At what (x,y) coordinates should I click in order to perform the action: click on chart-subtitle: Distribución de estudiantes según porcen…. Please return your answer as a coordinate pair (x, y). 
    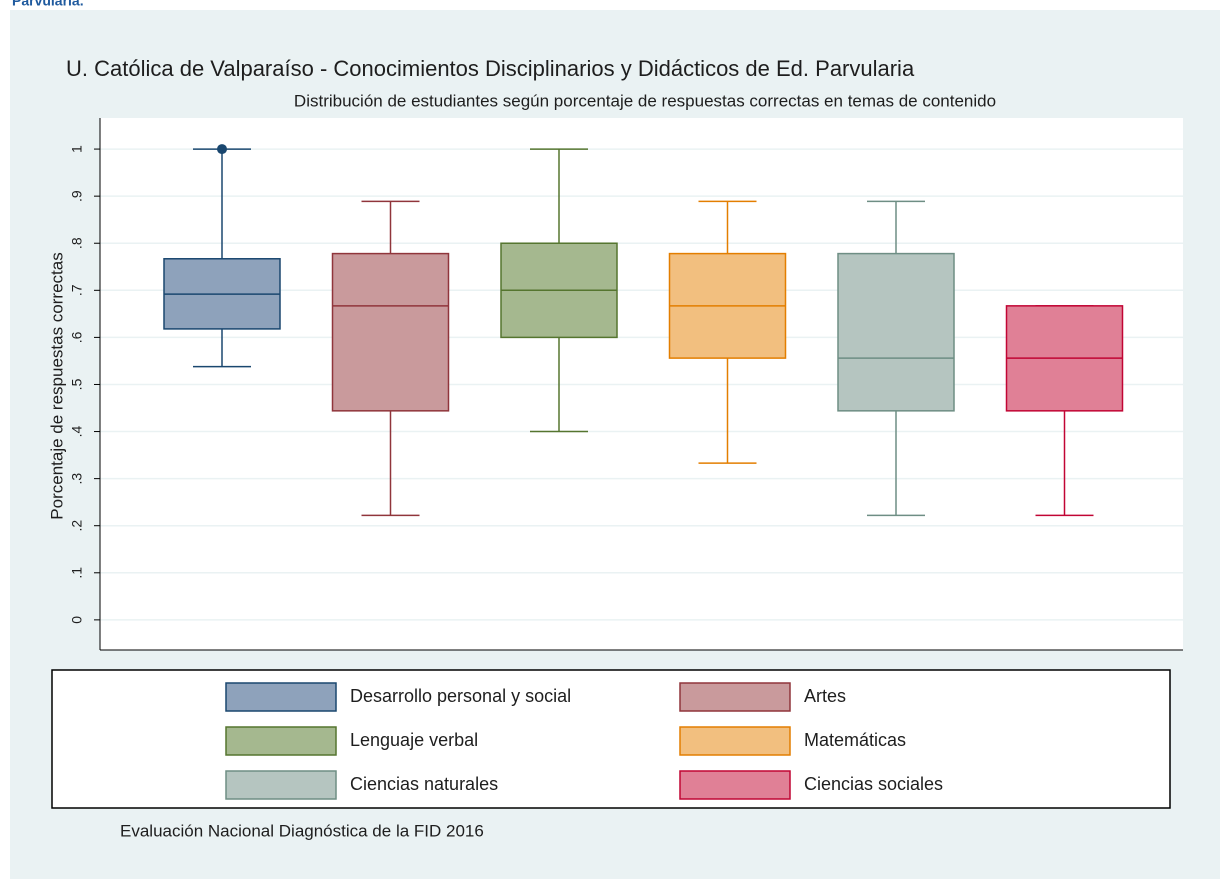
    Looking at the image, I should click on (645, 100).